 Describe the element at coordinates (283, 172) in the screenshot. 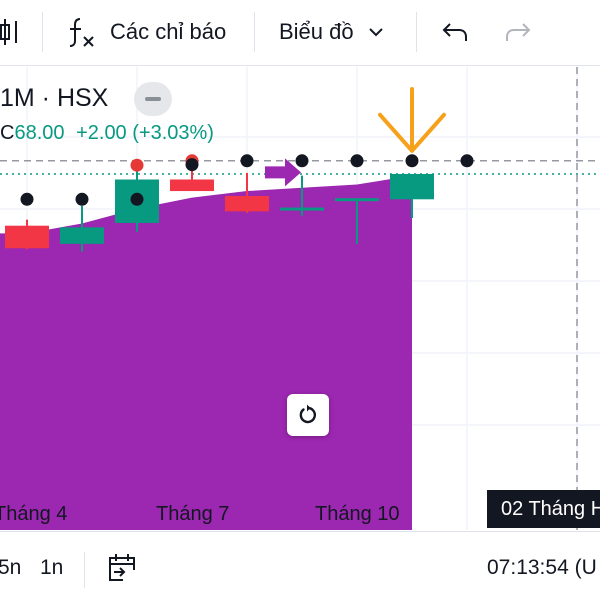

I see `signal-arrow-icon` at that location.